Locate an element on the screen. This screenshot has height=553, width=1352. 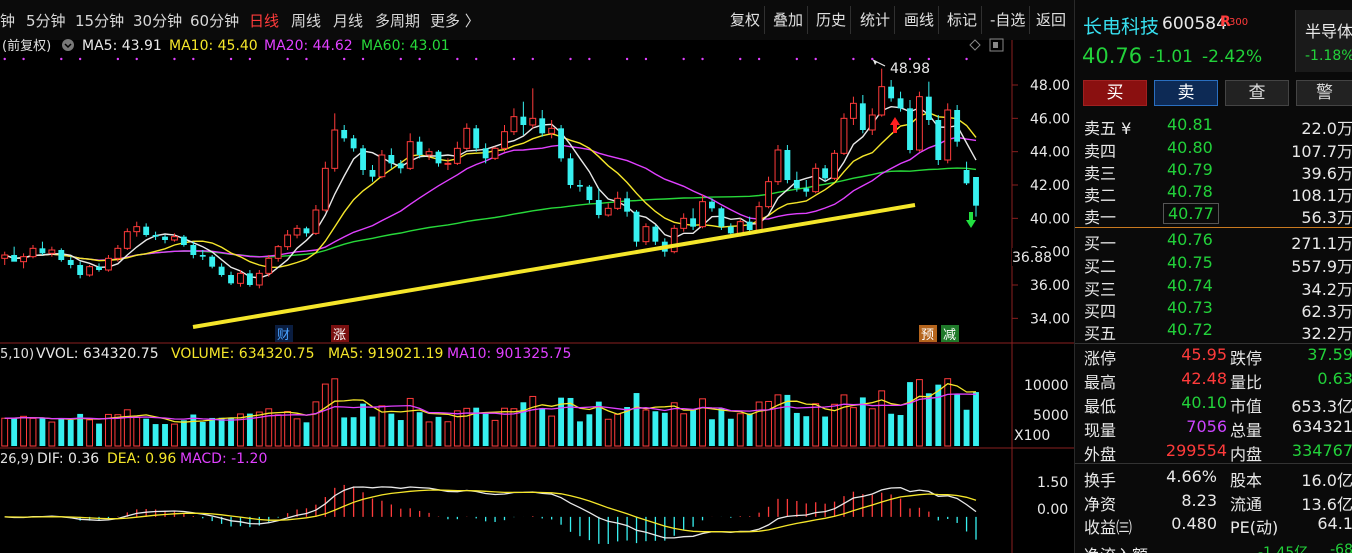
net-inflow-value2: -68 is located at coordinates (1341, 547).